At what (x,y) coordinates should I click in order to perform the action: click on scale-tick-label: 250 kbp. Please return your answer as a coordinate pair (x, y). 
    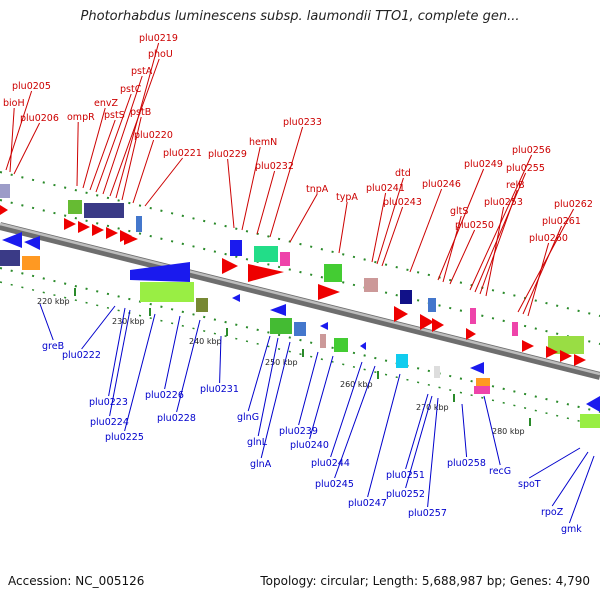
    Looking at the image, I should click on (281, 362).